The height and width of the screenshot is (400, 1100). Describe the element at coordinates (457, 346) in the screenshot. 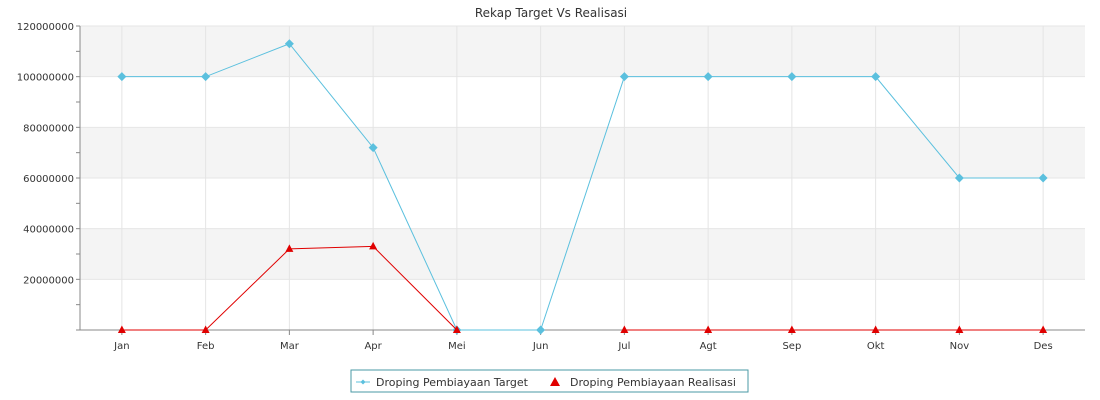

I see `x-tick-label: Mei` at that location.